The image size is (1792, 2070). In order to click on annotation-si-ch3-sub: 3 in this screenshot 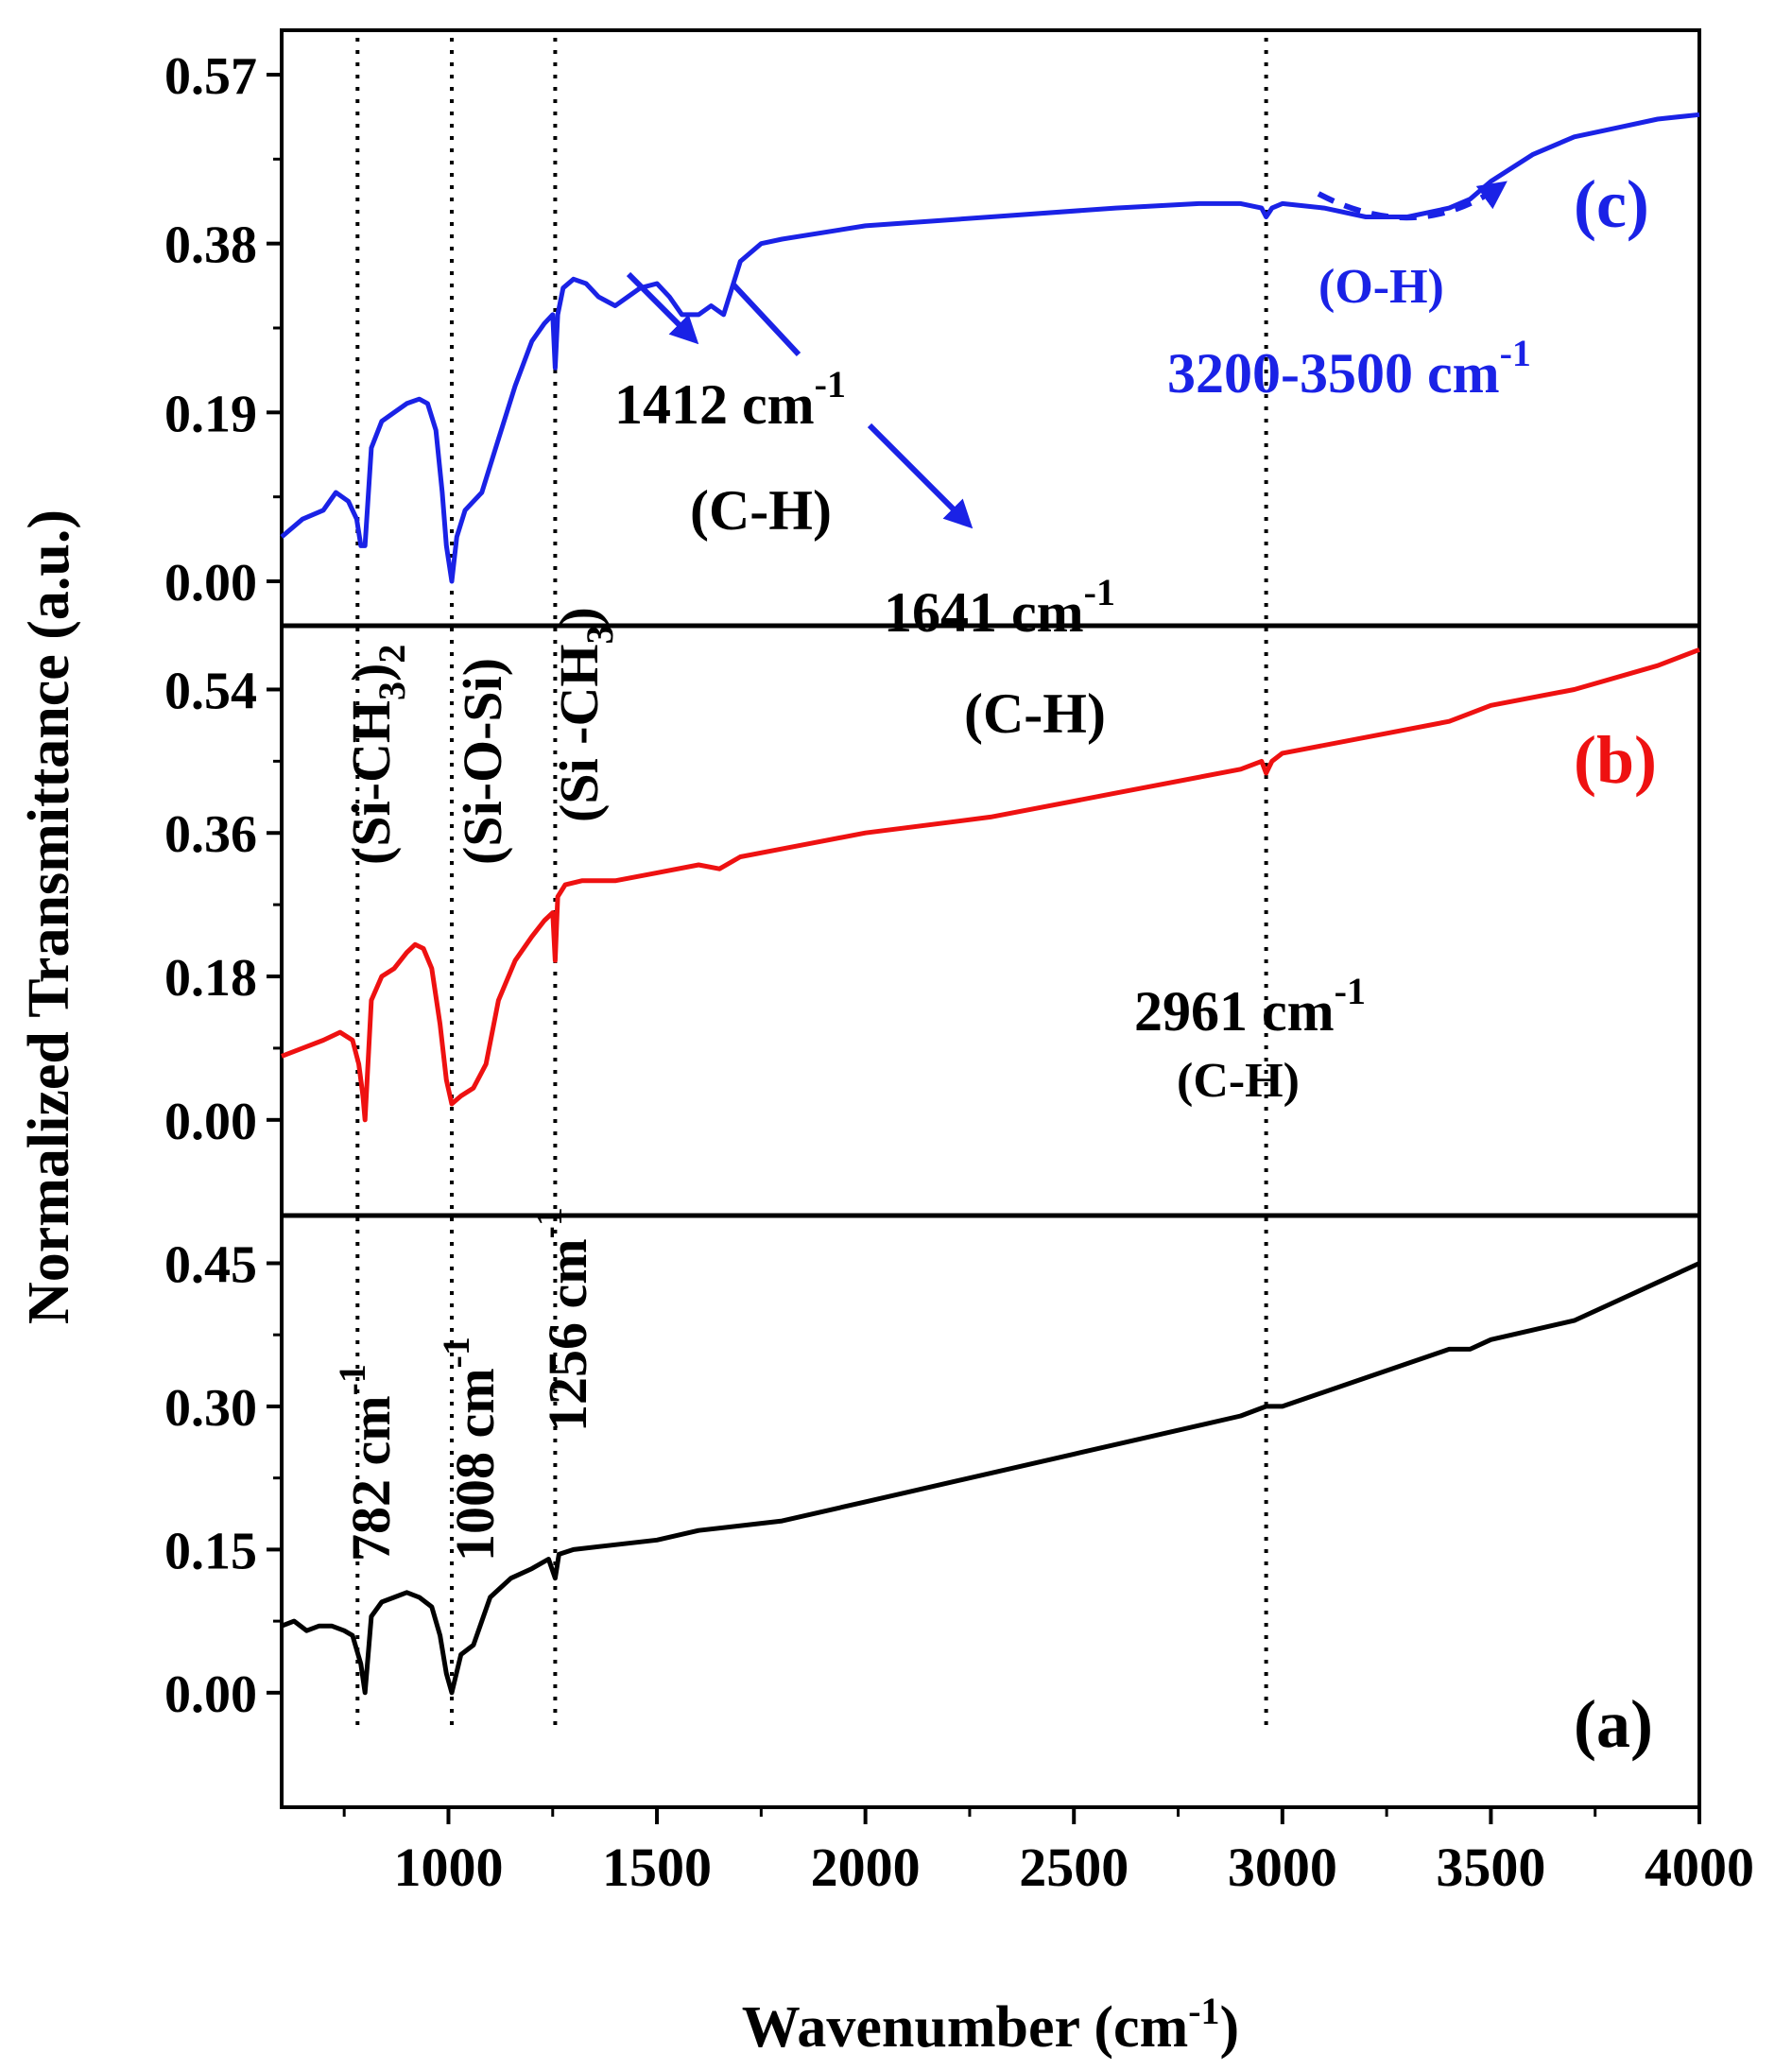, I will do `click(599, 636)`.